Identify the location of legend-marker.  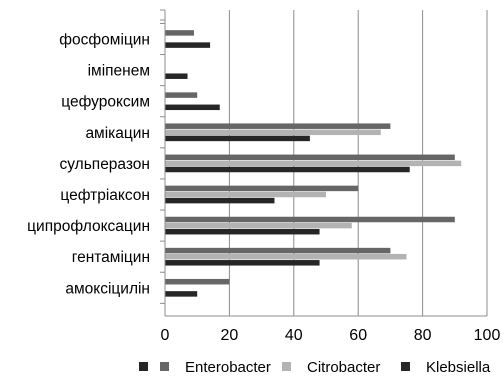
(143, 366).